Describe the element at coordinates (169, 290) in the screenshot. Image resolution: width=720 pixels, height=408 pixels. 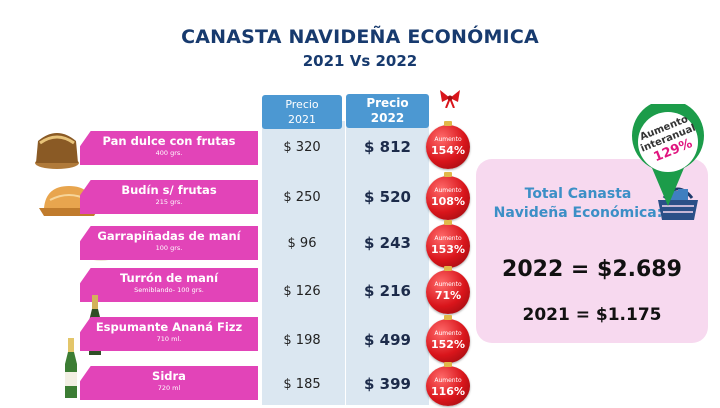
I see `item-qty: Semiblando- 100 grs.` at that location.